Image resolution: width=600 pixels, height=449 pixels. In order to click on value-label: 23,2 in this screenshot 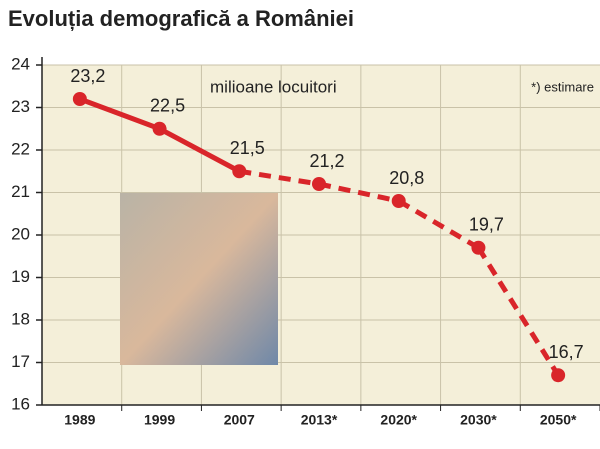, I will do `click(87, 76)`.